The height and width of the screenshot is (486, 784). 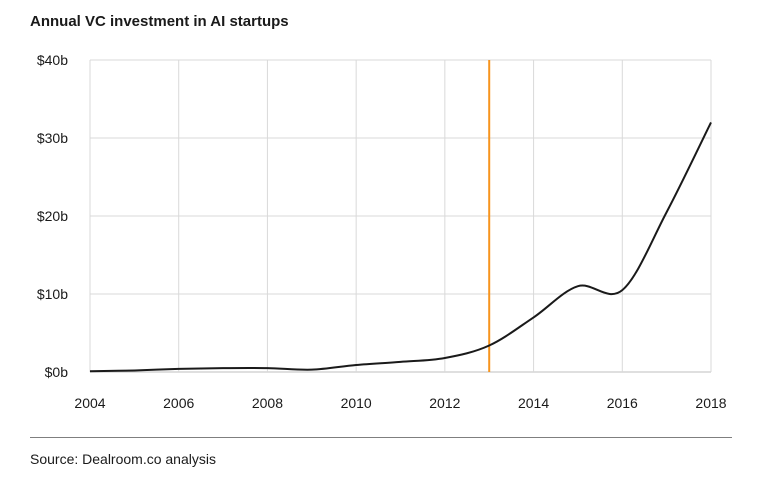 I want to click on y-tick-label: $30b, so click(x=52, y=138).